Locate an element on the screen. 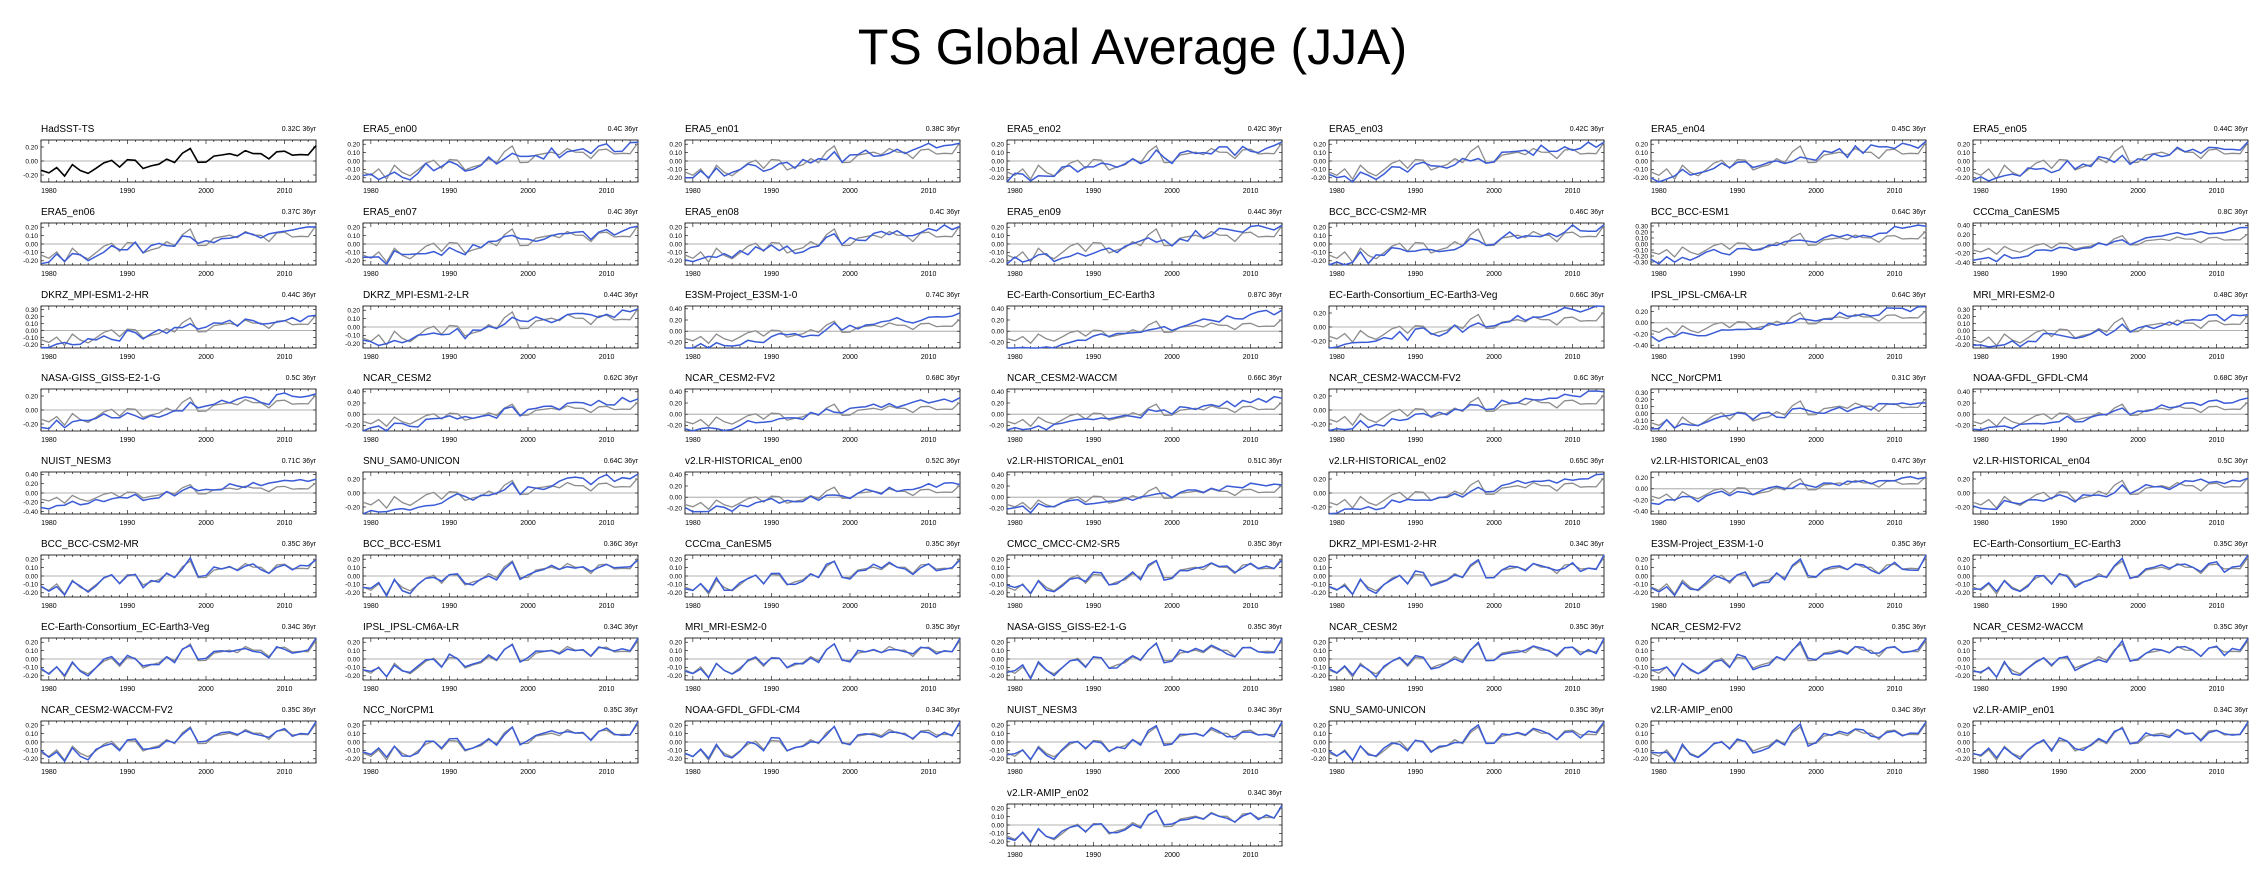  panel-trend: 0.68C 36yr is located at coordinates (943, 378).